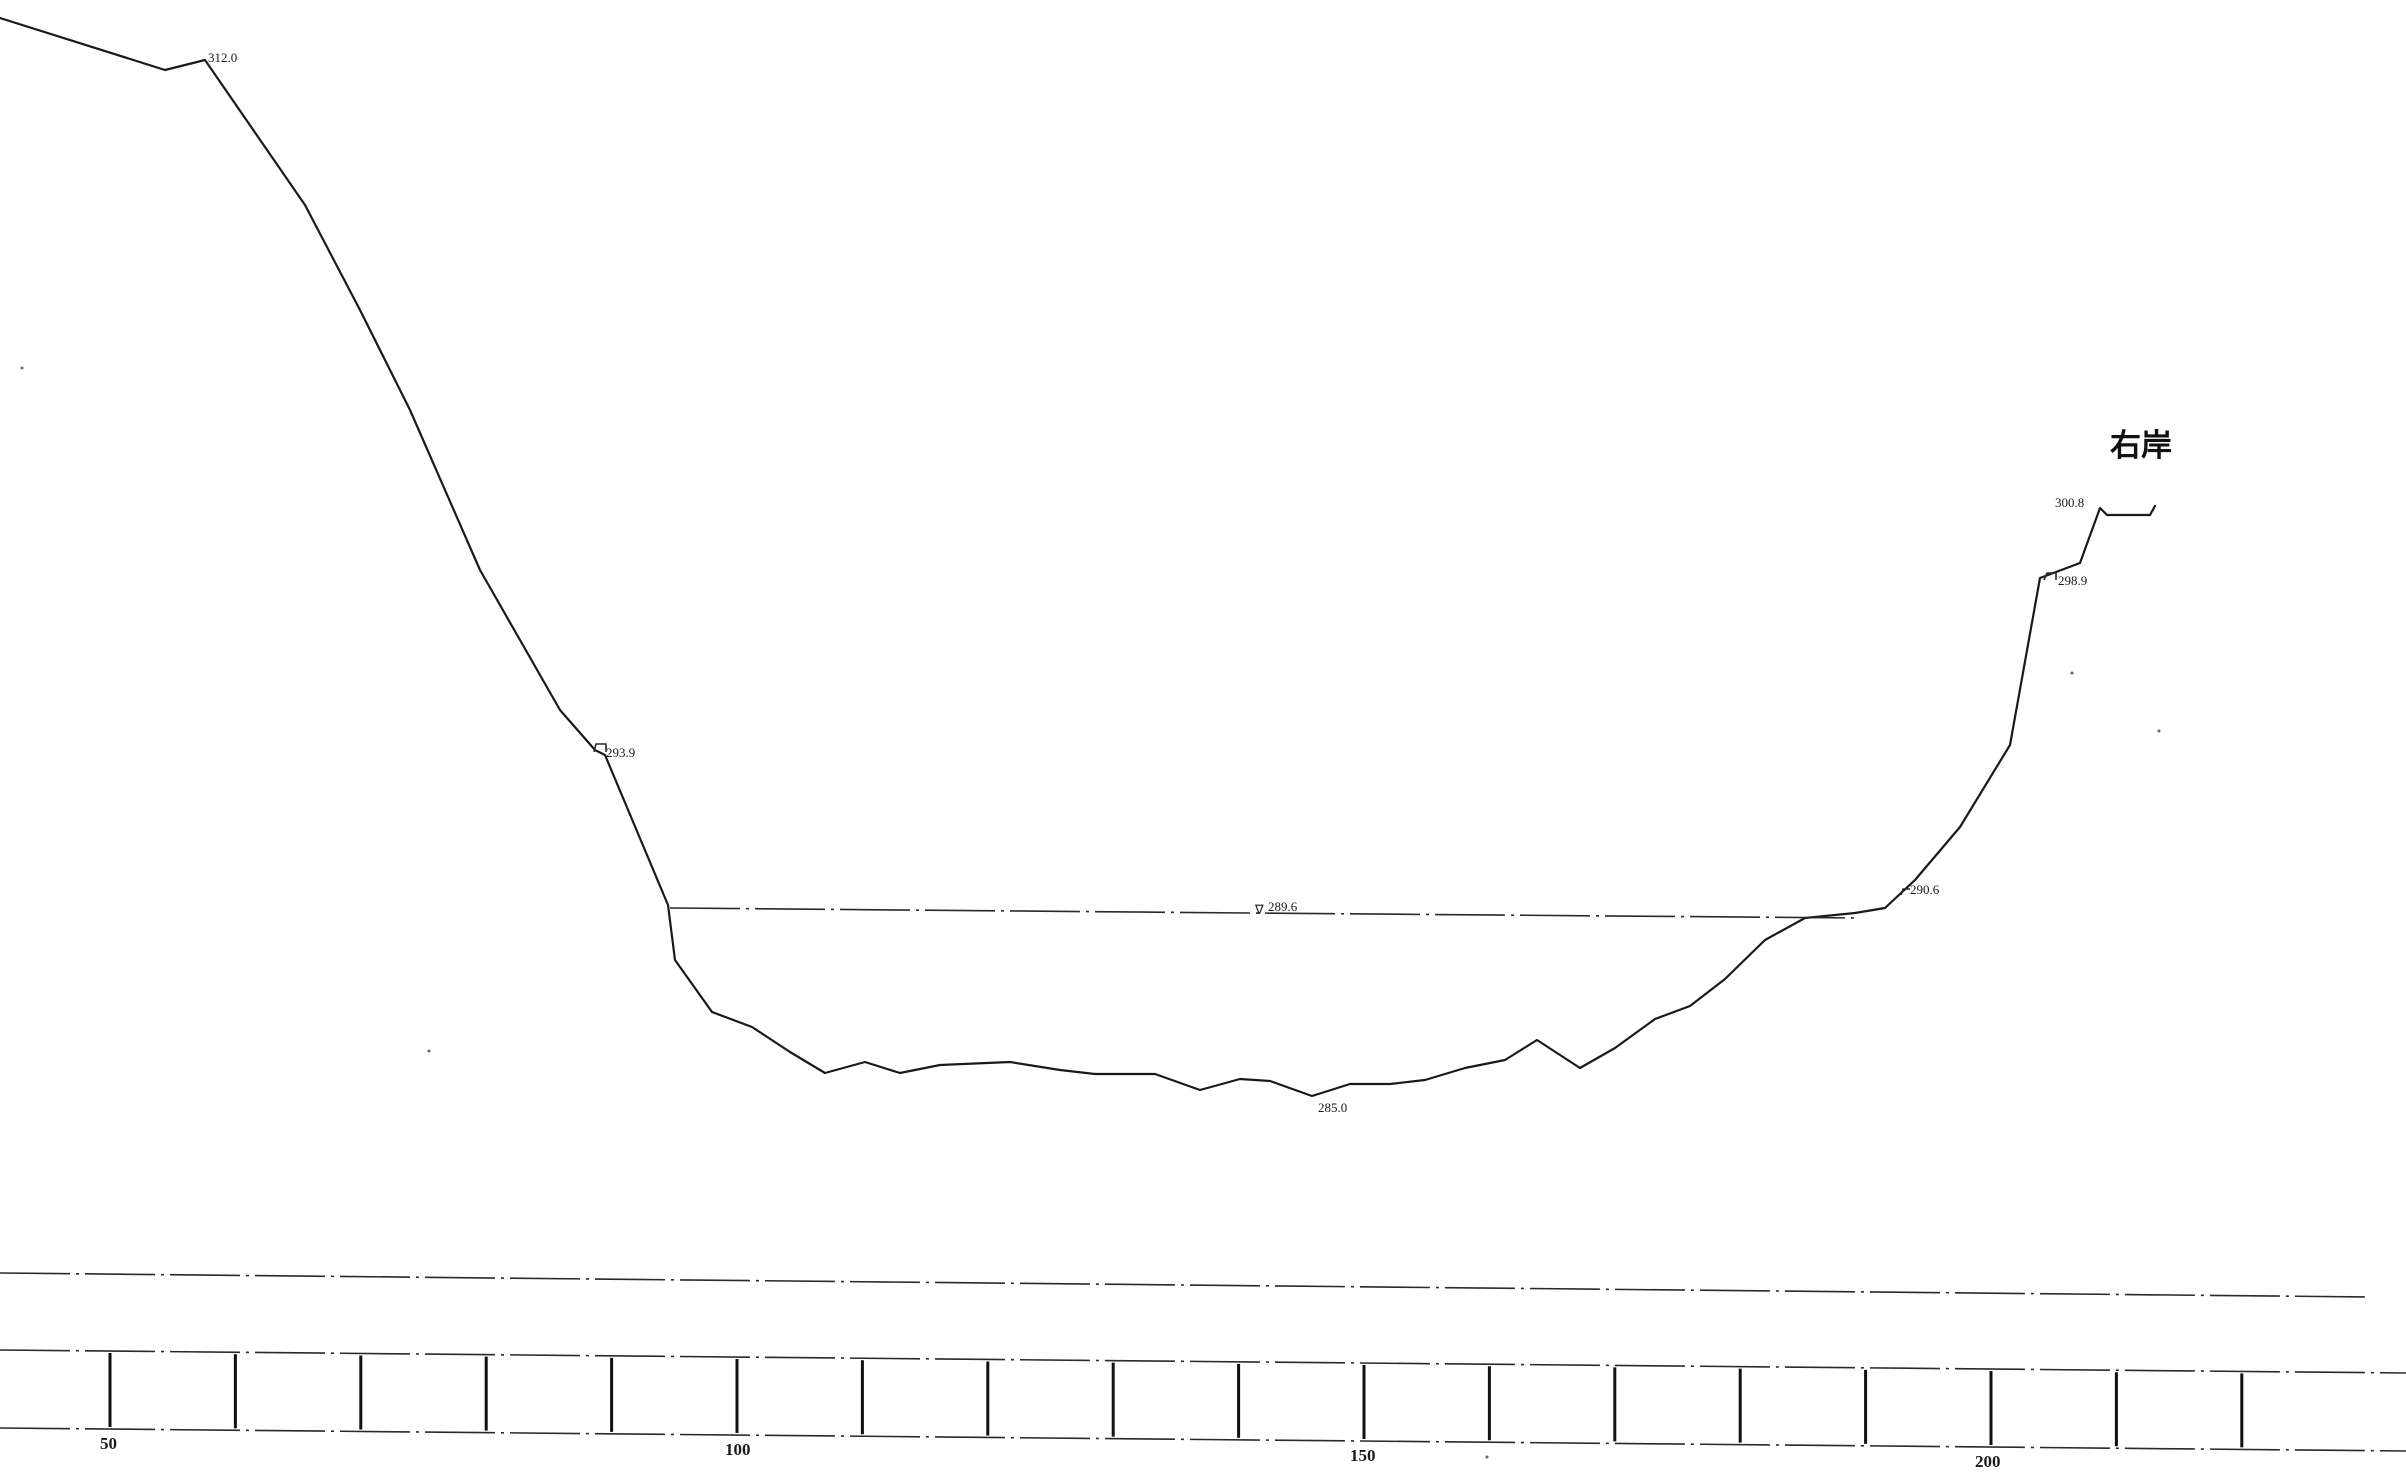 The width and height of the screenshot is (2406, 1475). I want to click on left-berm-marker, so click(600, 748).